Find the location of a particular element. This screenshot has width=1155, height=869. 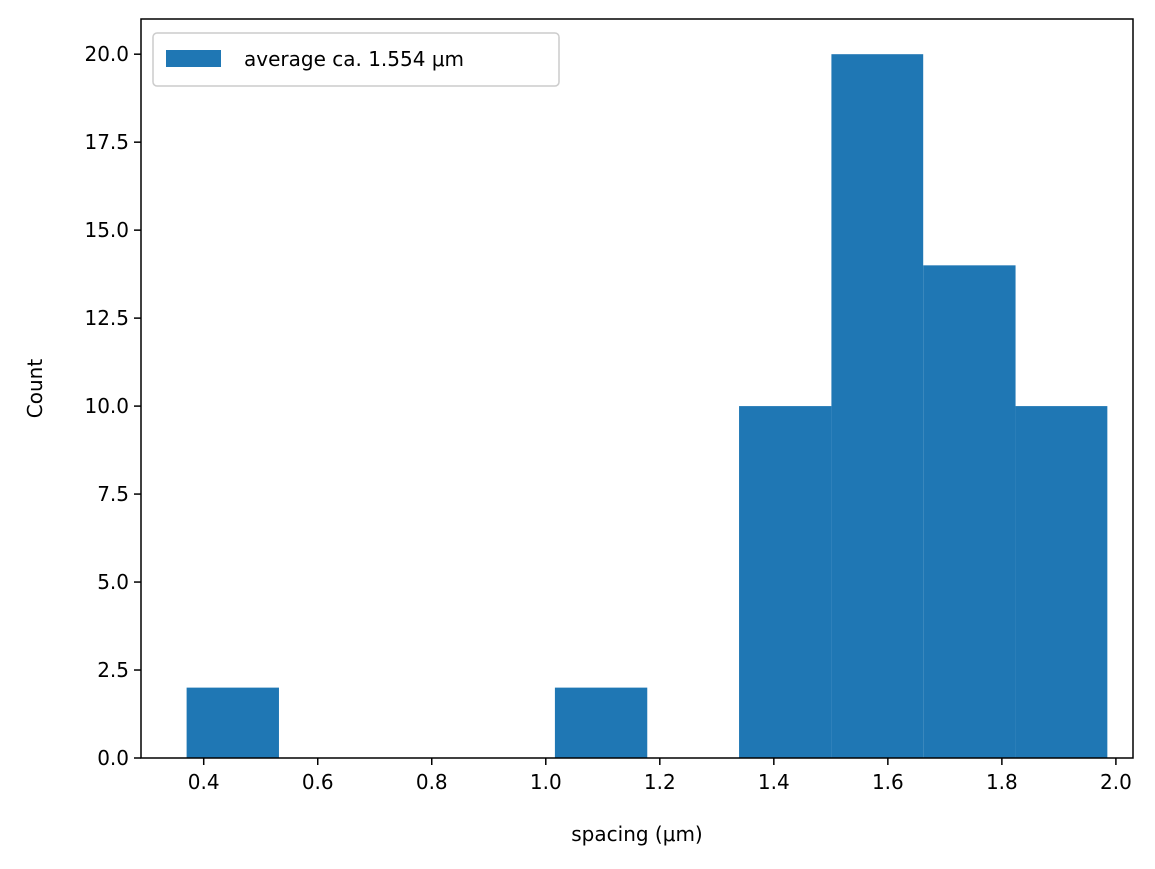

x-tick-label: 2.0 is located at coordinates (1116, 782).